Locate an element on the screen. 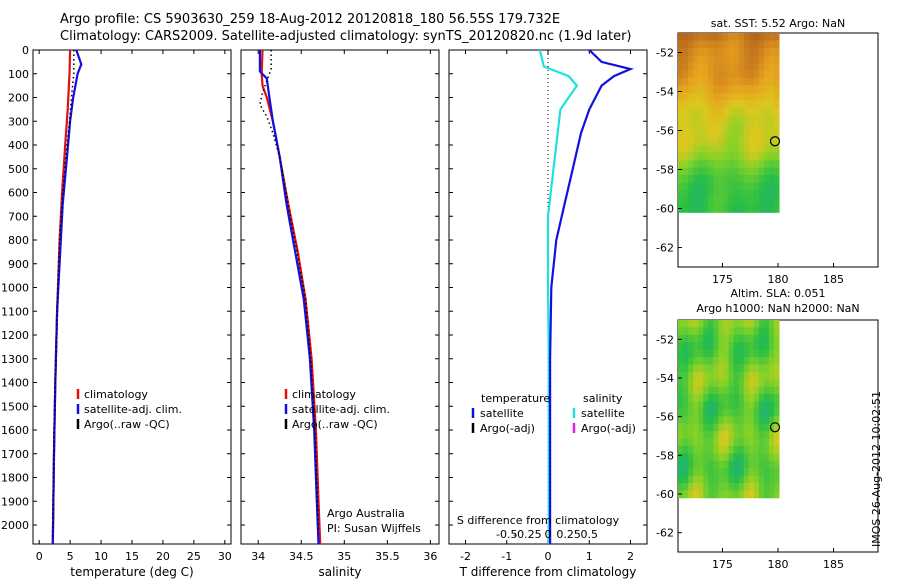 The image size is (900, 580). y-tick-label-7: 700 is located at coordinates (18, 216).